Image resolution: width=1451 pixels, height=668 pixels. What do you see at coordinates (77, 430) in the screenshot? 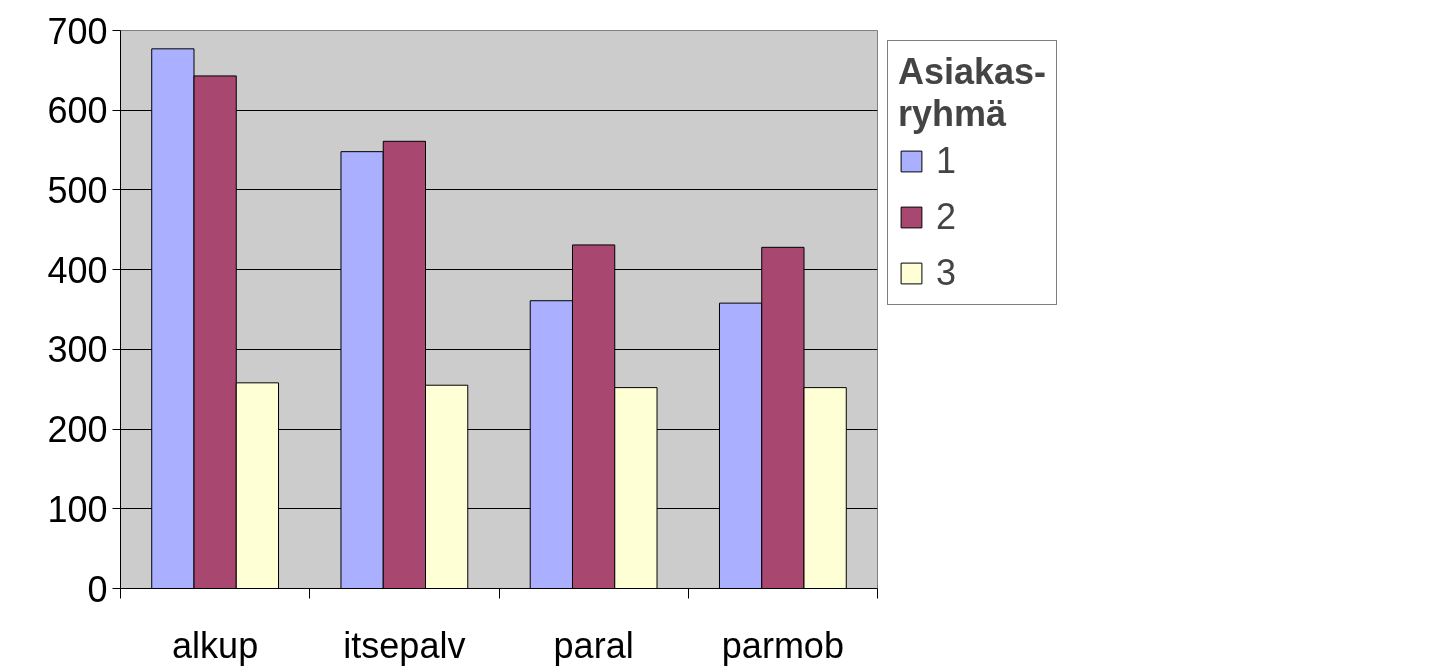
I see `y-tick-label: 200` at bounding box center [77, 430].